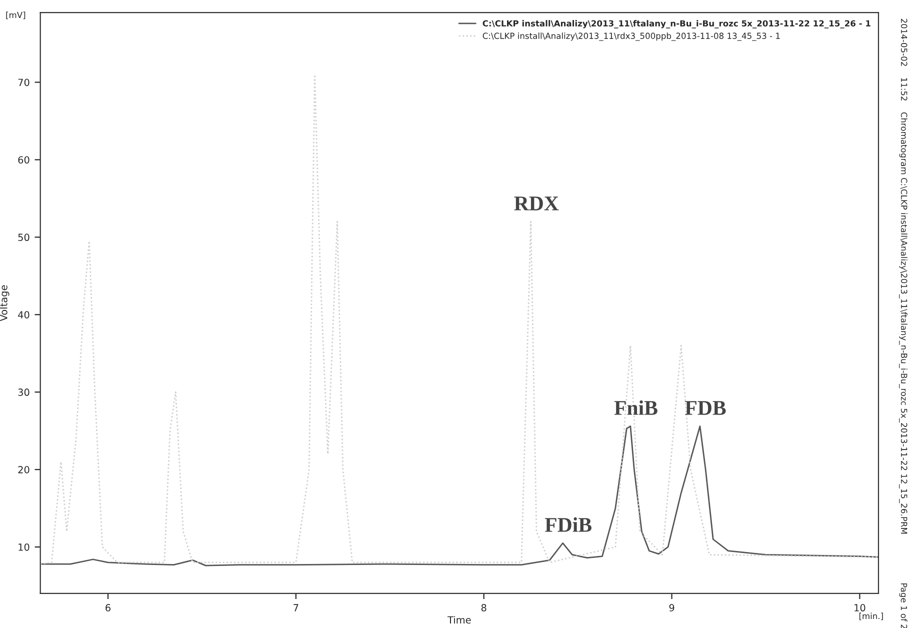  Describe the element at coordinates (631, 36) in the screenshot. I see `legend-label: C:\CLKP install\Analizy\2013_11\rdx3_500ppb_2013-11-08 13_45_53 - 1` at that location.